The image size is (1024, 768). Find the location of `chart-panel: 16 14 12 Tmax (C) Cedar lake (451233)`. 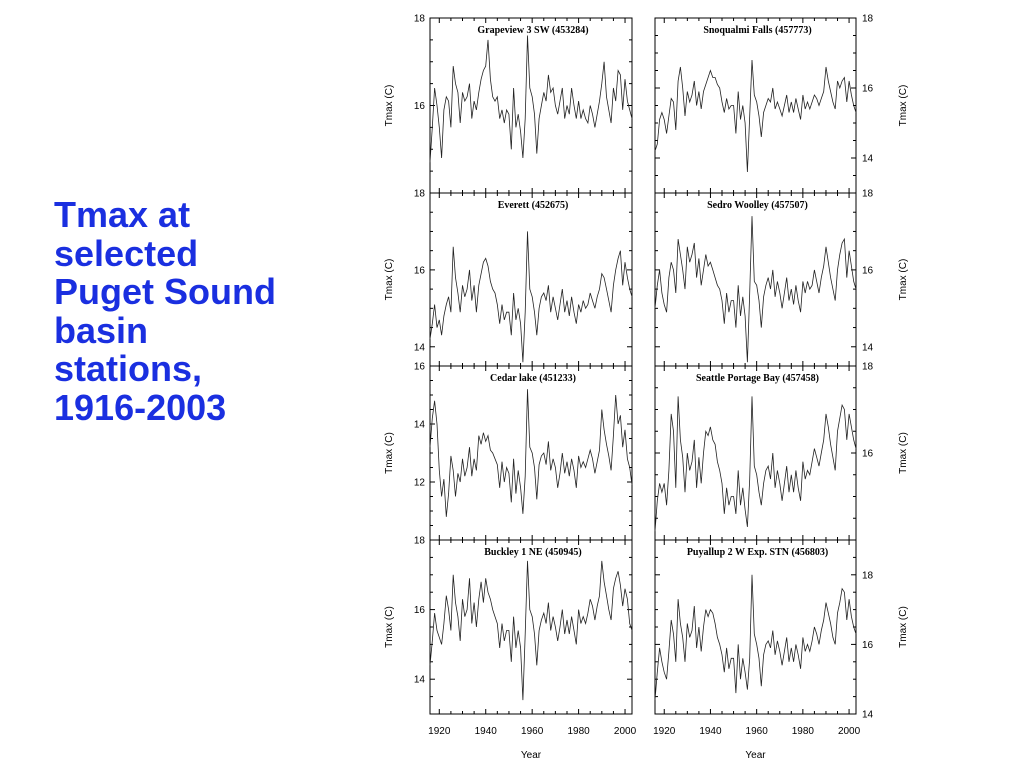

chart-panel: 16 14 12 Tmax (C) Cedar lake (451233) is located at coordinates (508, 451).